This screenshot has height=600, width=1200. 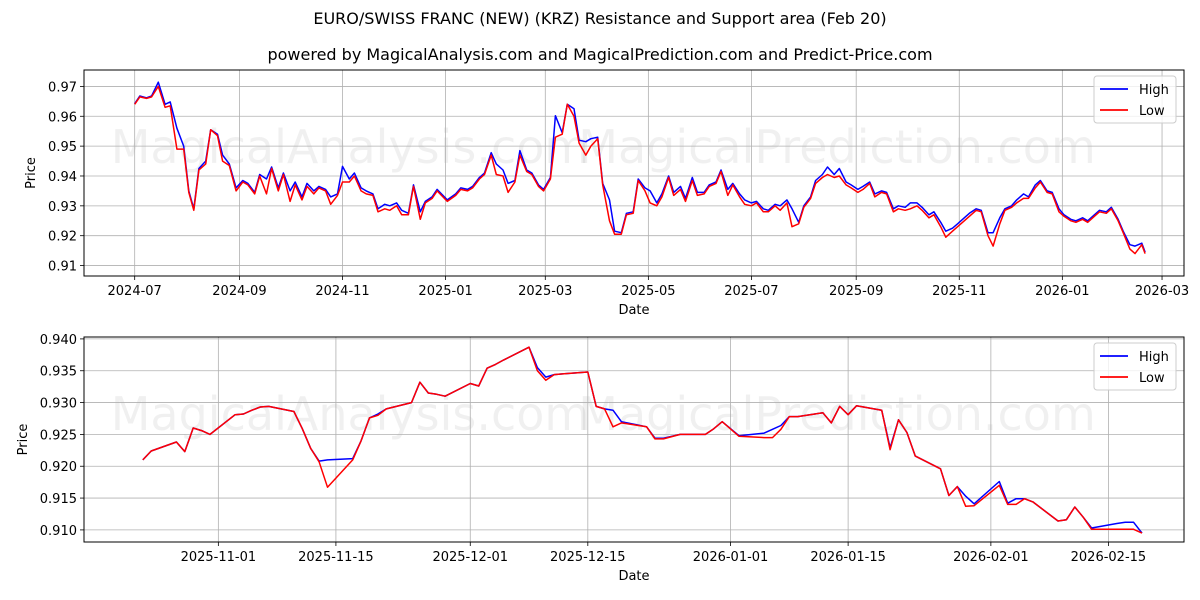 What do you see at coordinates (219, 557) in the screenshot?
I see `x-tick-label: 2025-11-01` at bounding box center [219, 557].